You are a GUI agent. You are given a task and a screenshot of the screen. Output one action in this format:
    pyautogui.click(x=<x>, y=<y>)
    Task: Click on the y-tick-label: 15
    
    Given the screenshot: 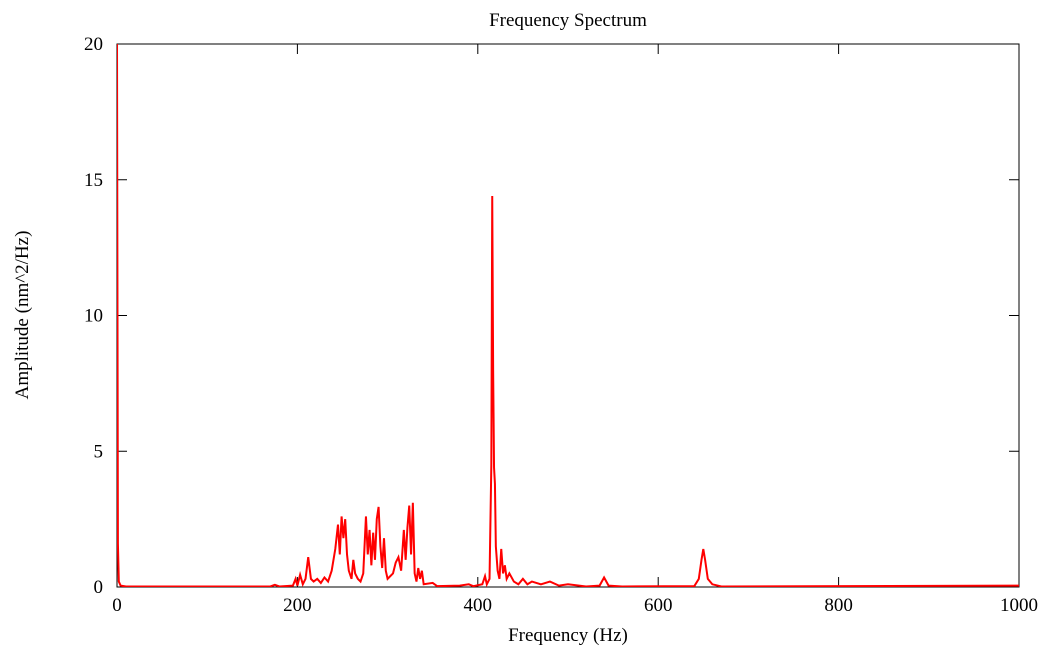 What is the action you would take?
    pyautogui.click(x=93, y=180)
    